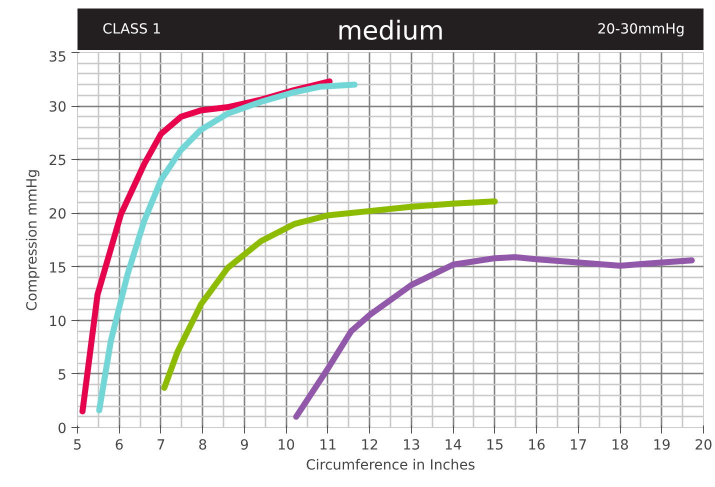  What do you see at coordinates (703, 446) in the screenshot?
I see `x-tick-label: 20` at bounding box center [703, 446].